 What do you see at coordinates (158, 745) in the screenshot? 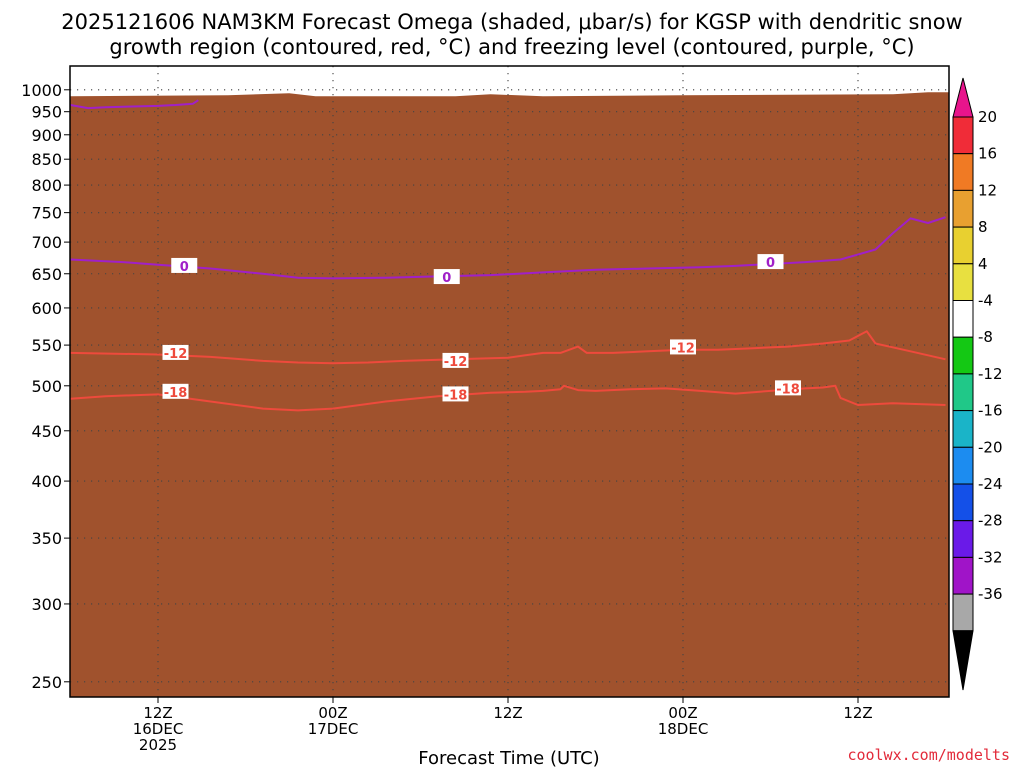
I see `x-tick-label-0-2: 2025` at bounding box center [158, 745].